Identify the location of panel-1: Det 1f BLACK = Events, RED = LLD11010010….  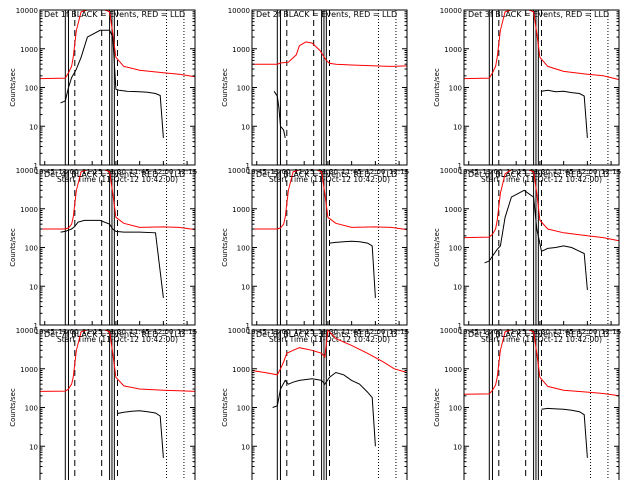
(103, 95).